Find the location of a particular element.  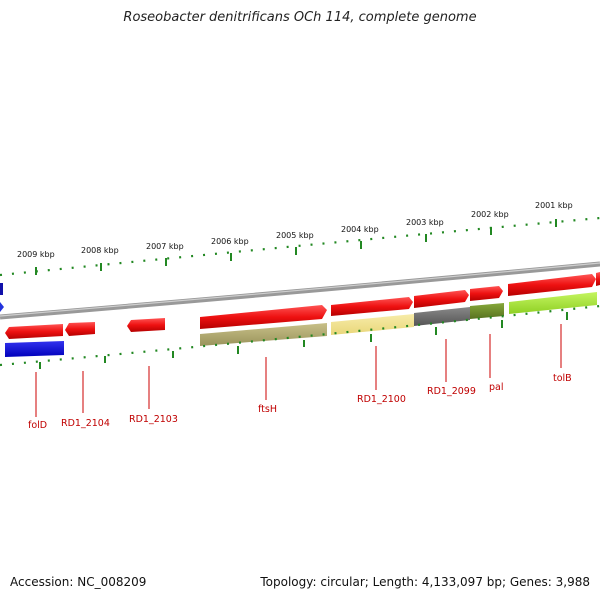

gene-leader-lines is located at coordinates (298, 370).